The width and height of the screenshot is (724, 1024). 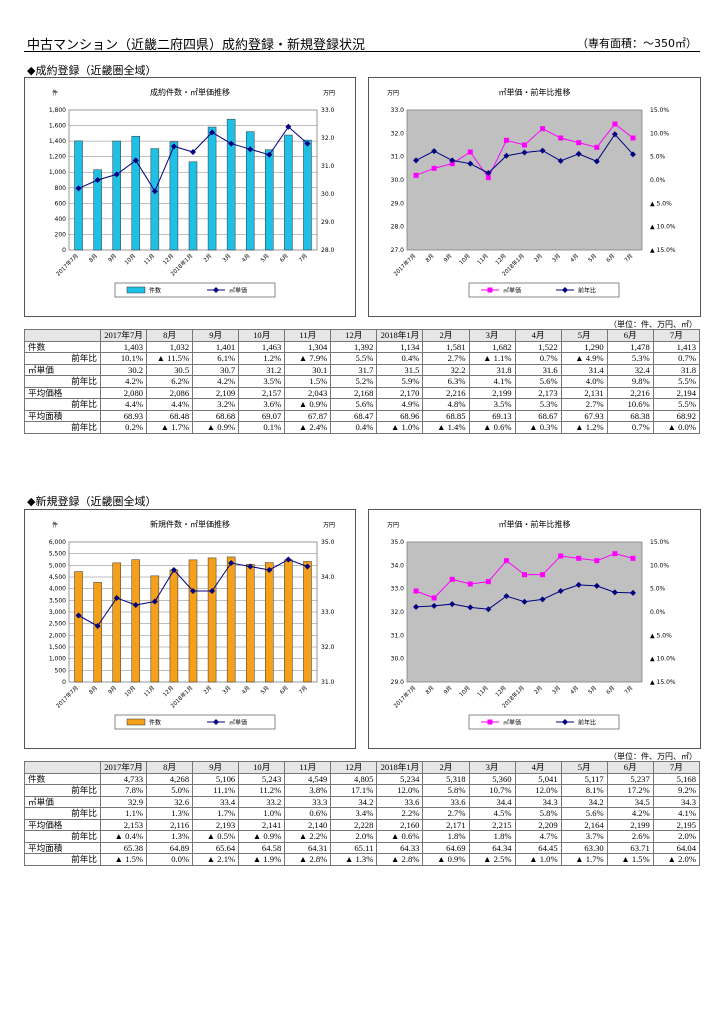 I want to click on table-cell: 0.4%, so click(x=354, y=427).